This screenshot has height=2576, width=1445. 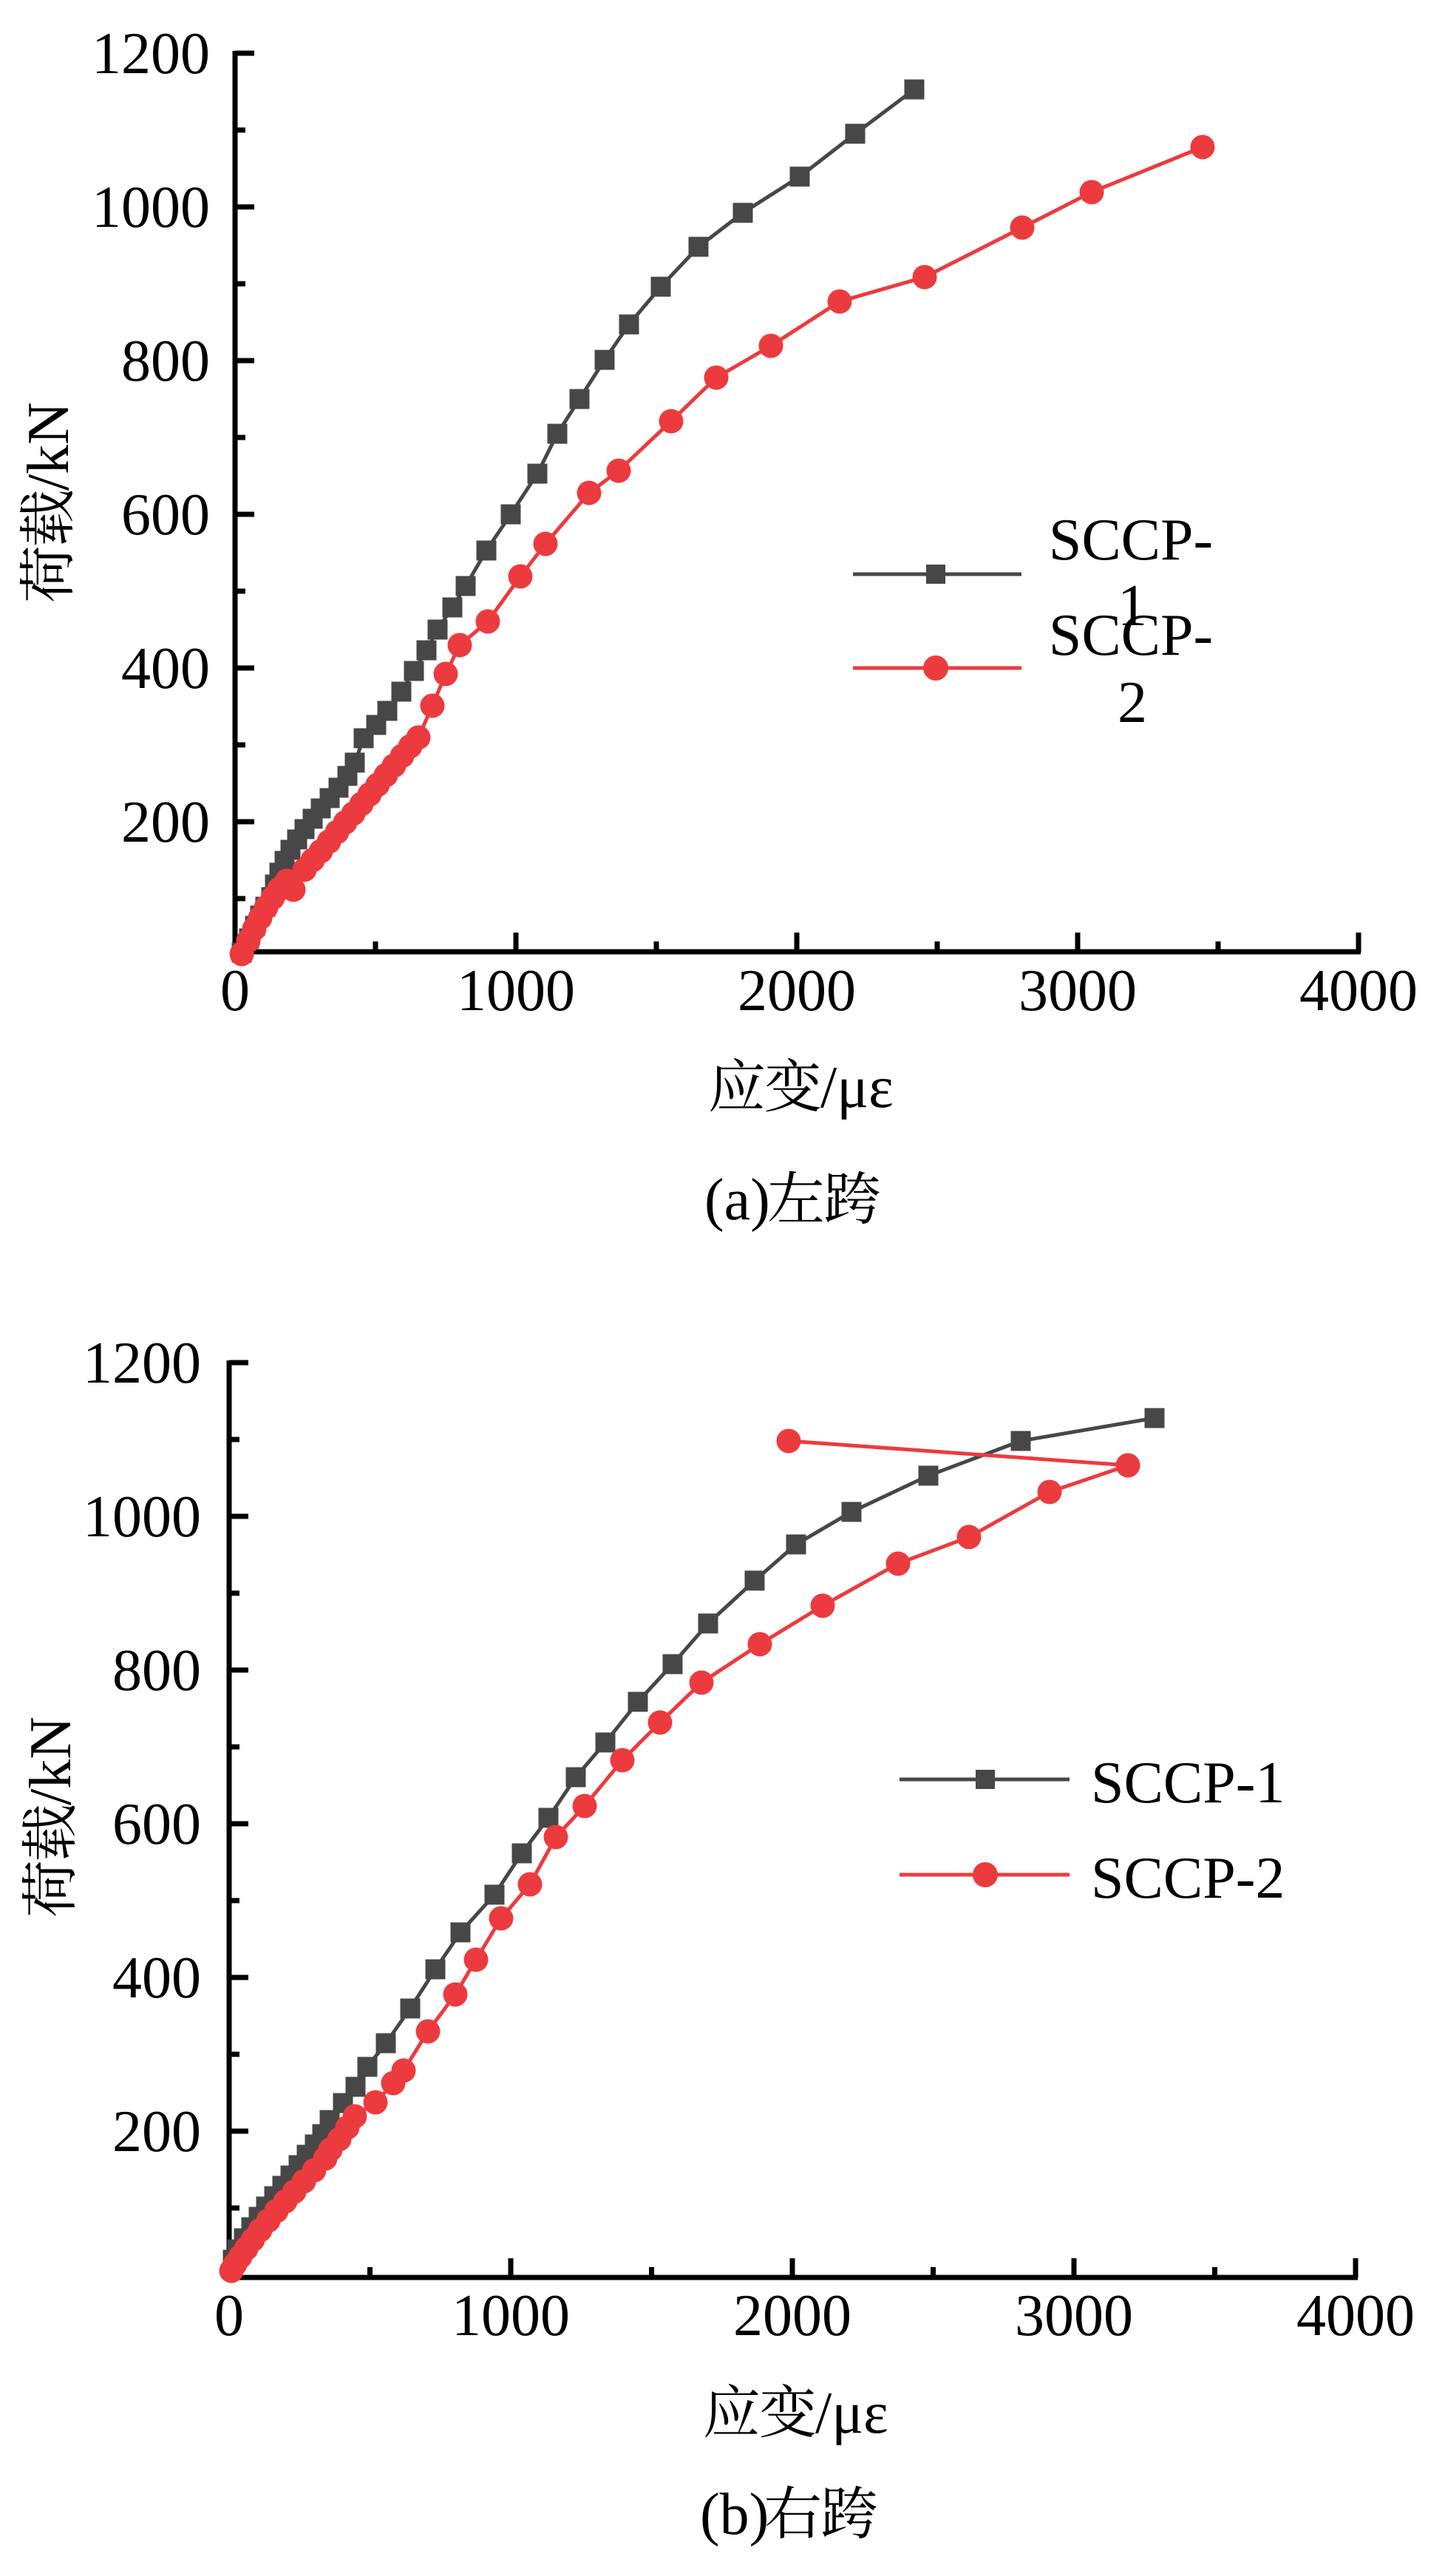 I want to click on svg-text: 2, so click(x=1132, y=702).